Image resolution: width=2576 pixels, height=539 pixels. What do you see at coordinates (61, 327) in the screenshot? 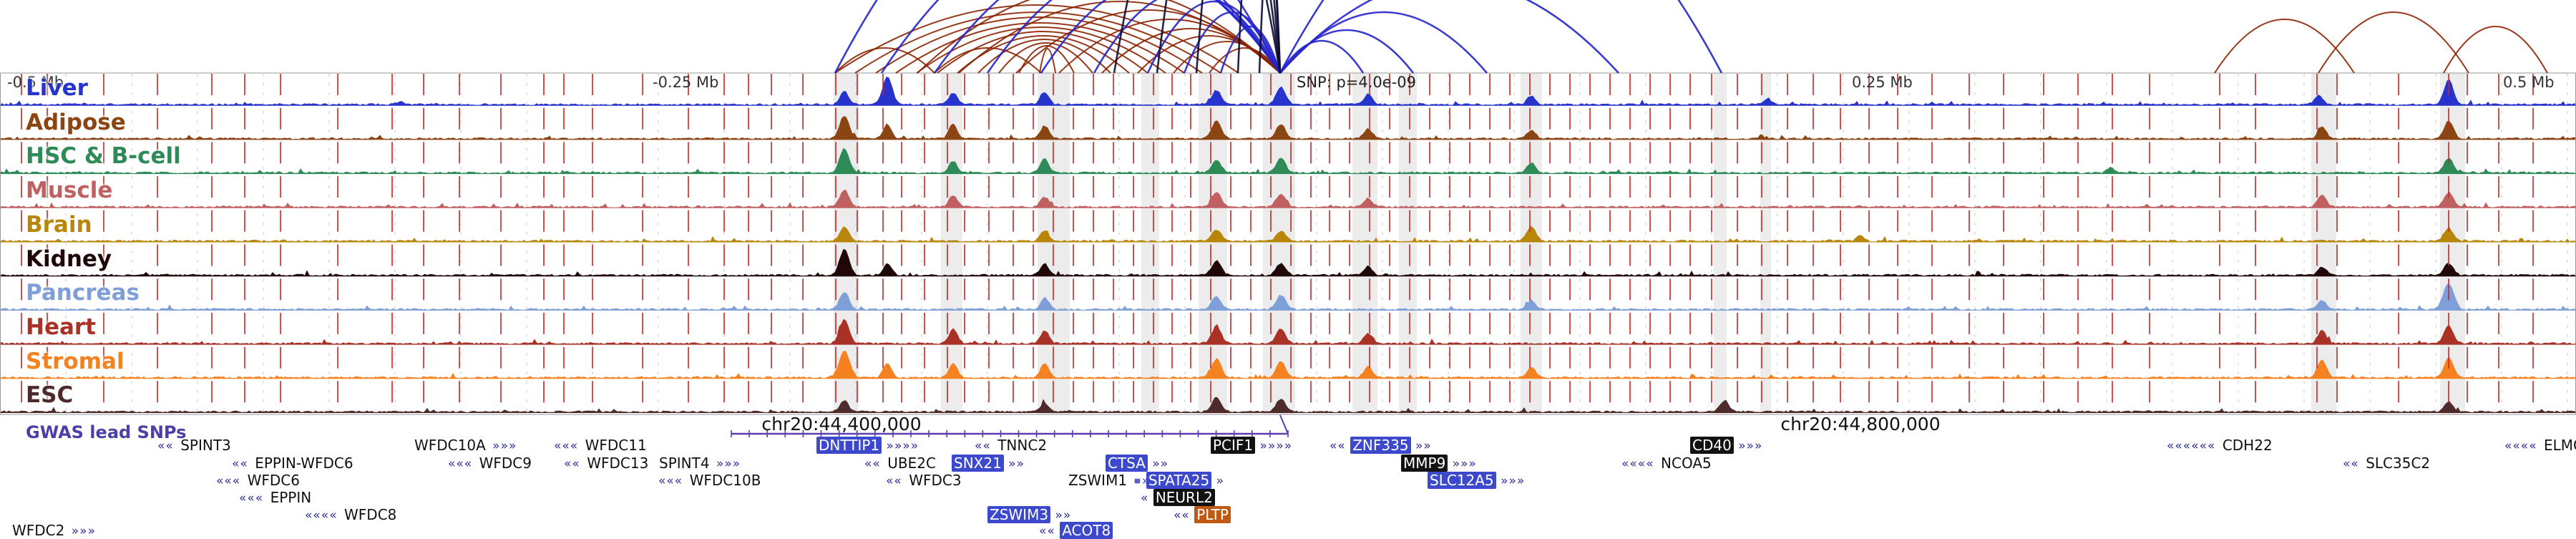
I see `track-label-heart: Heart` at bounding box center [61, 327].